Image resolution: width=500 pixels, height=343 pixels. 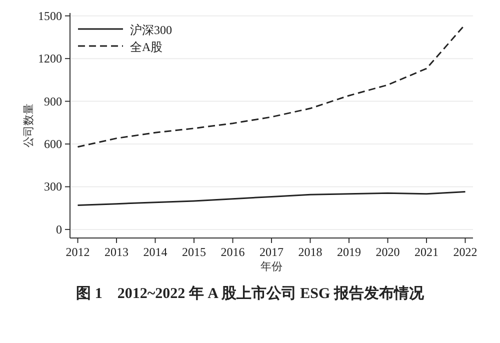 What do you see at coordinates (29, 126) in the screenshot?
I see `y-axis-title: 公司数量` at bounding box center [29, 126].